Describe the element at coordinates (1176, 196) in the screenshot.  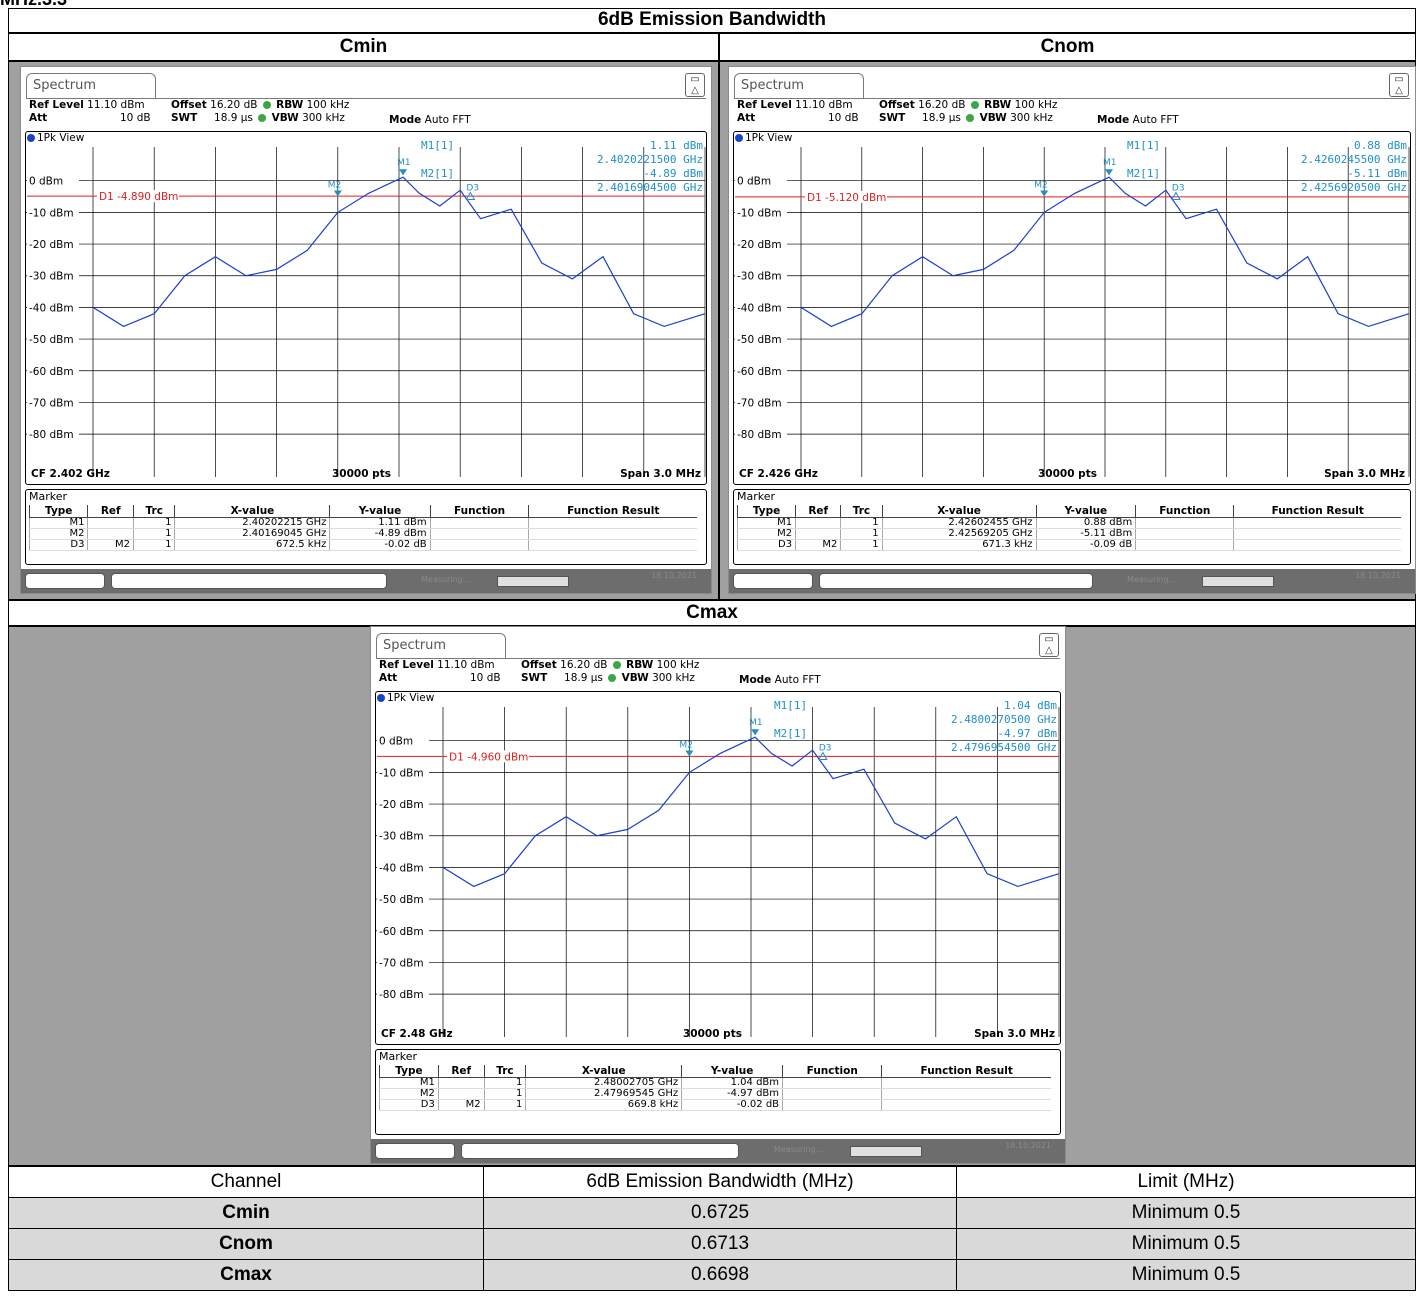
I see `d3-marker-icon` at that location.